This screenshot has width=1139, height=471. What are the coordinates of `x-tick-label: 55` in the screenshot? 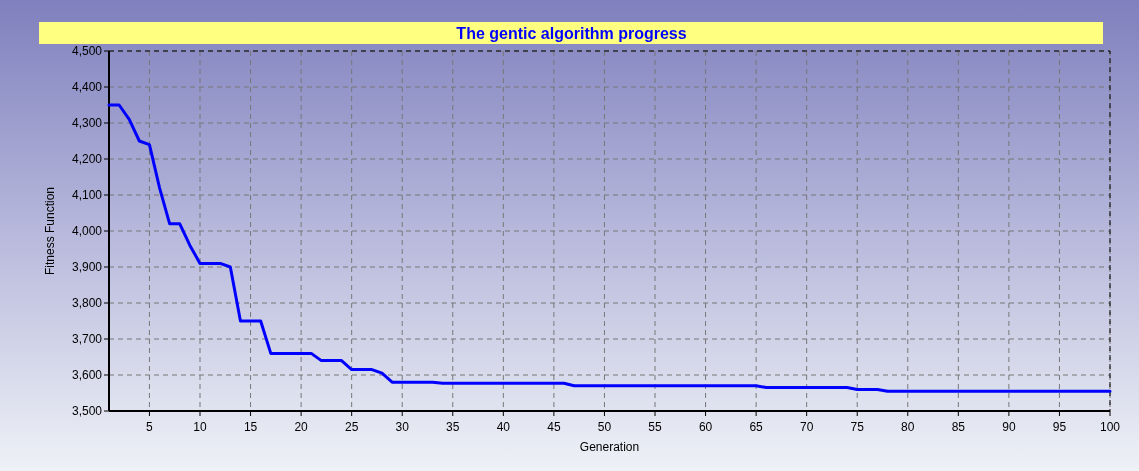 It's located at (655, 427).